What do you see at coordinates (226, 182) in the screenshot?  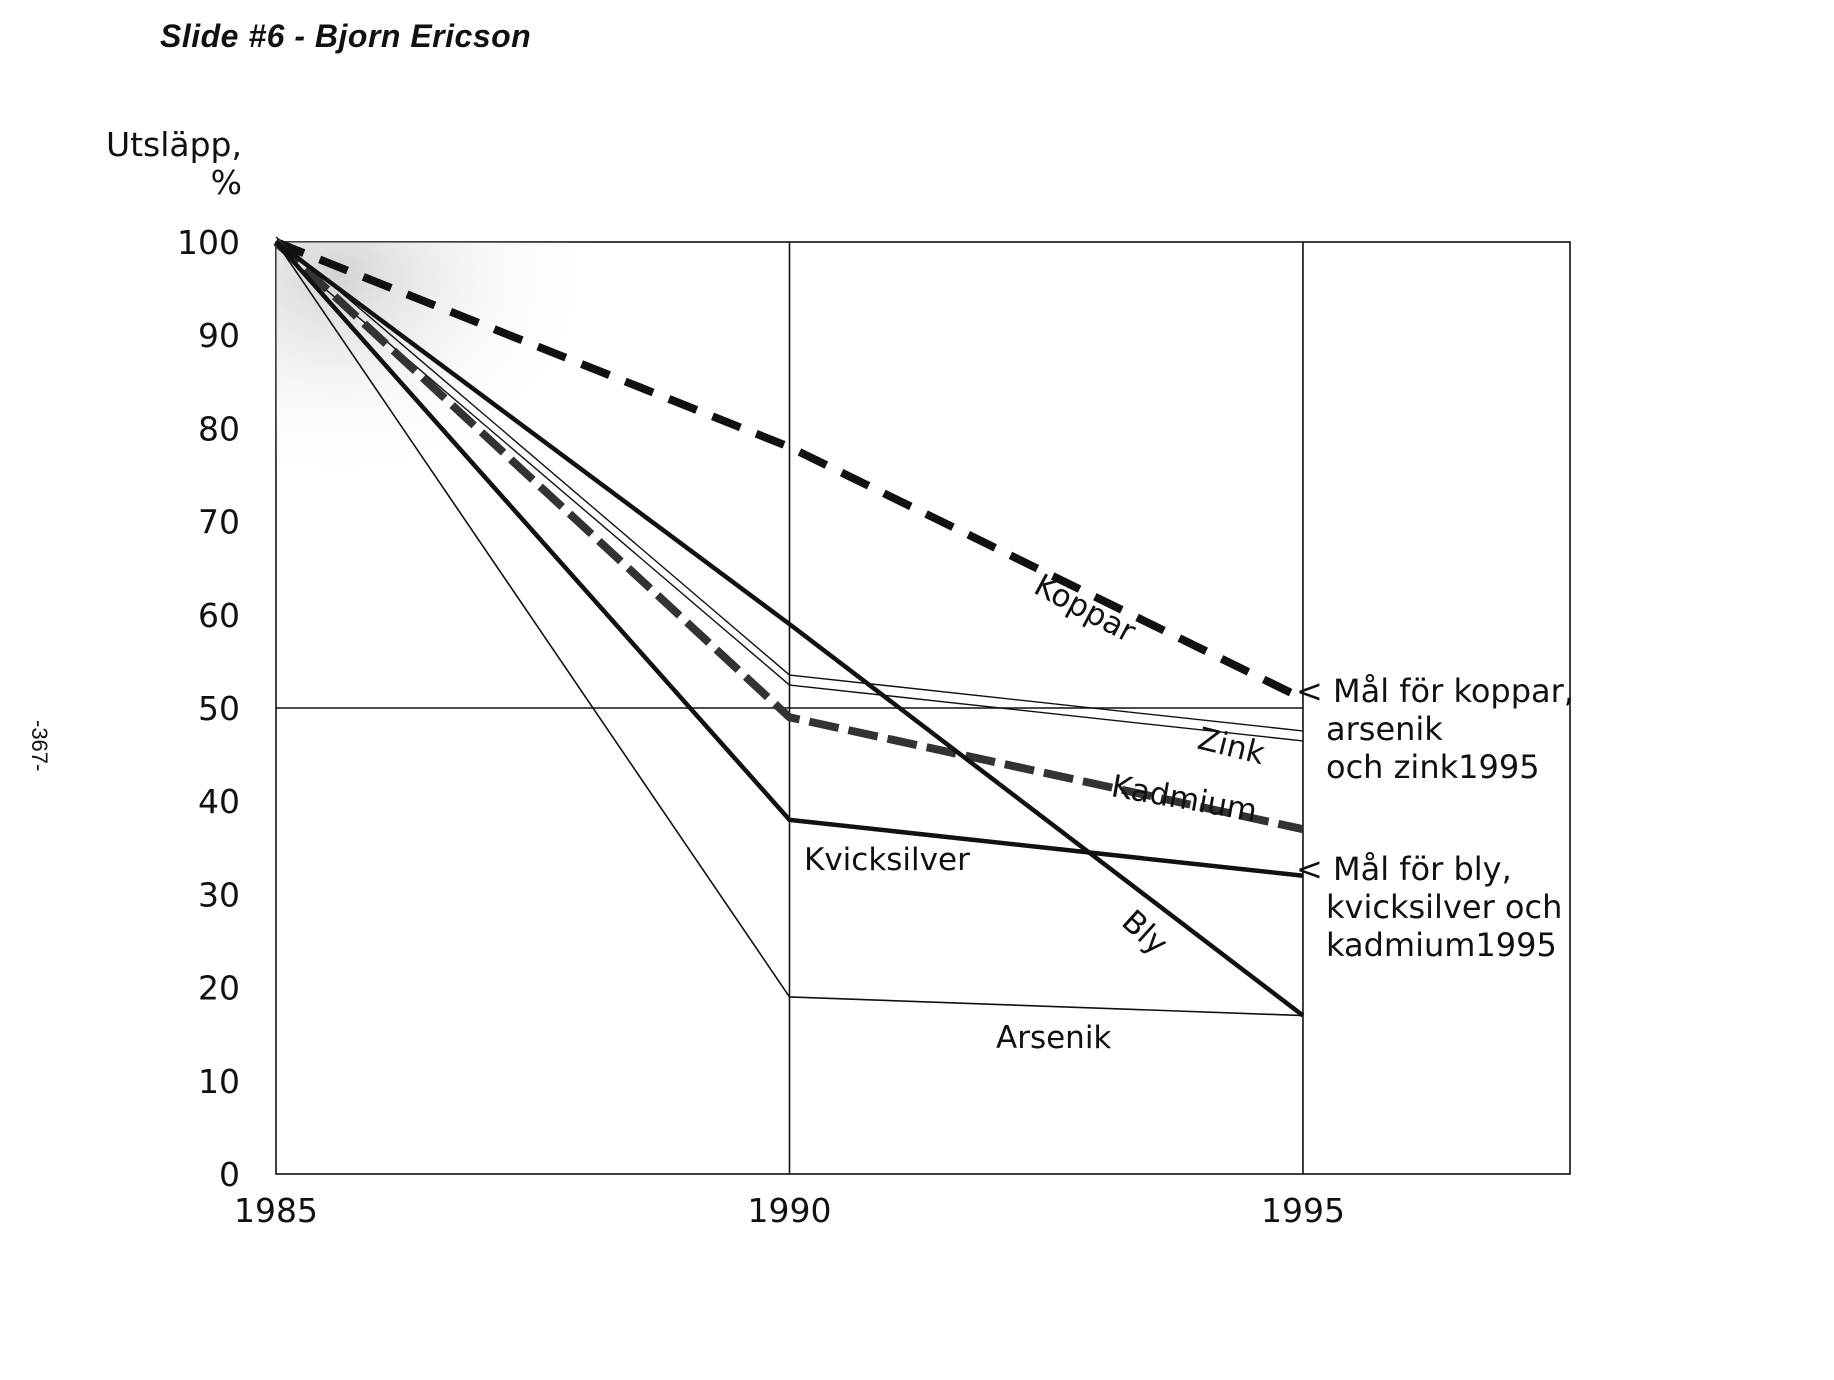 I see `y-axis-label-line2: %` at bounding box center [226, 182].